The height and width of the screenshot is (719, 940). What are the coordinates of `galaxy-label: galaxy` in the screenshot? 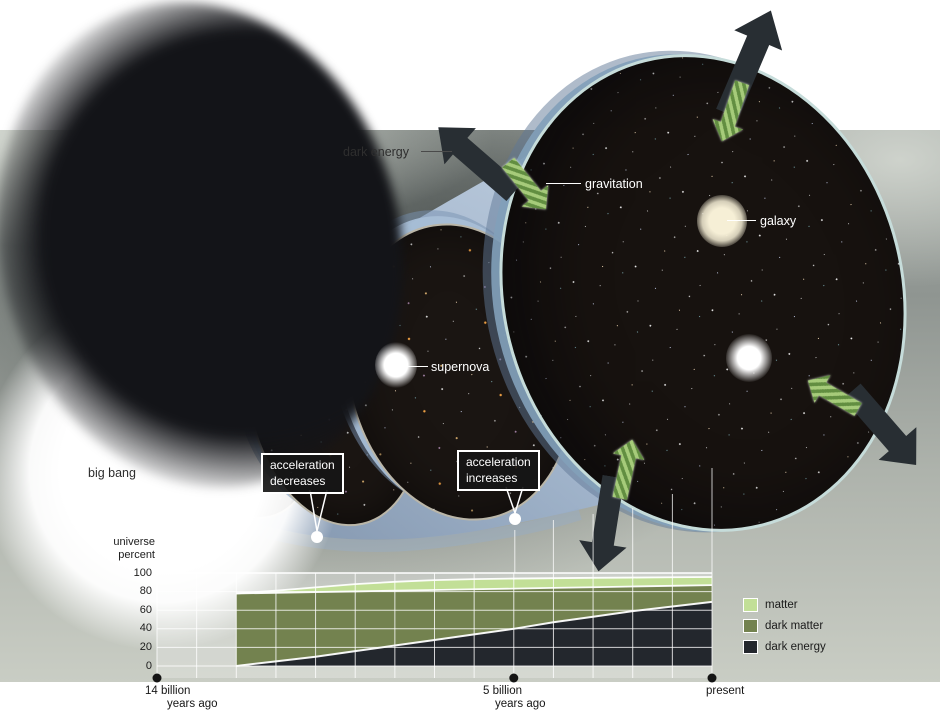 It's located at (778, 221).